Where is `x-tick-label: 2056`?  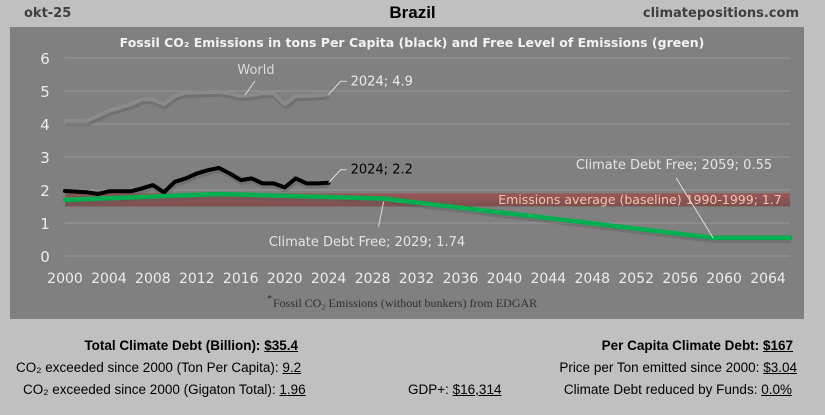
x-tick-label: 2056 is located at coordinates (680, 279).